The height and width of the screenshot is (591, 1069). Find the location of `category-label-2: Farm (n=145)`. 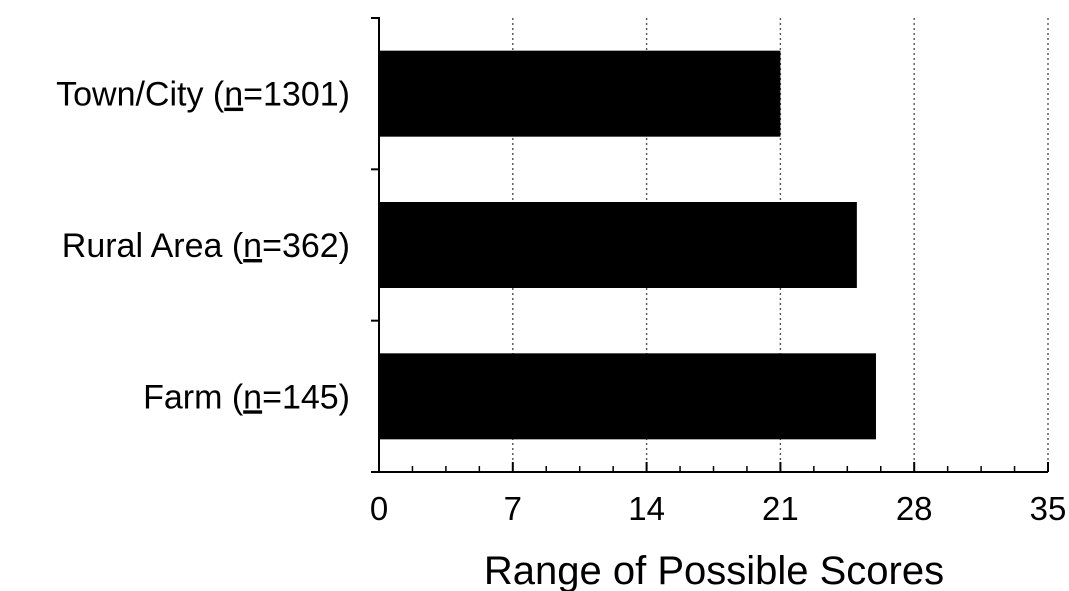

category-label-2: Farm (n=145) is located at coordinates (246, 397).